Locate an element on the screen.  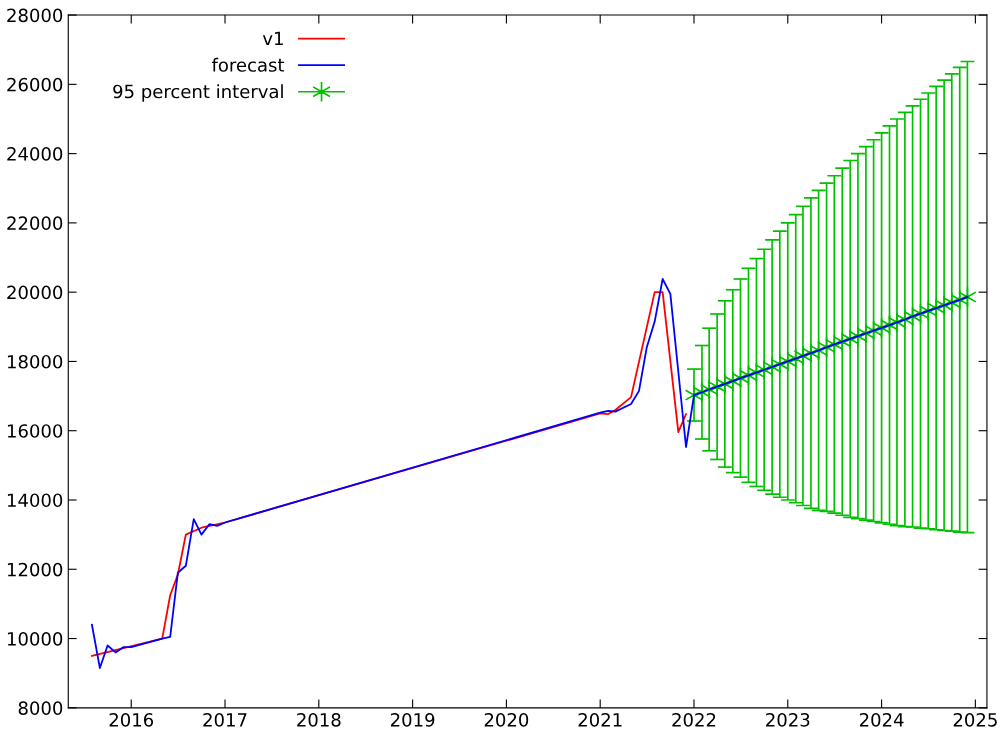
x-tick-label: 2016 is located at coordinates (131, 720).